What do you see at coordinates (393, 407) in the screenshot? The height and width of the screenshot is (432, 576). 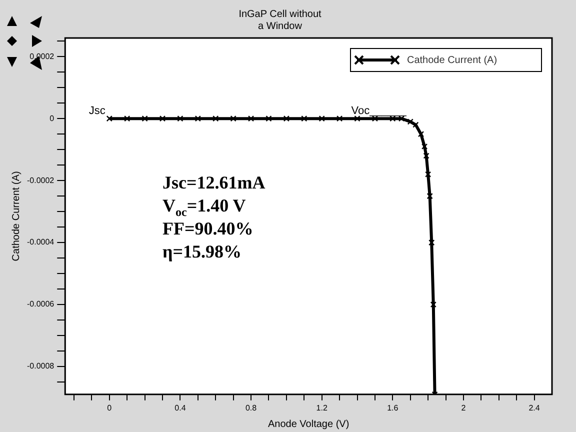 I see `x-tick-label: 1.6` at bounding box center [393, 407].